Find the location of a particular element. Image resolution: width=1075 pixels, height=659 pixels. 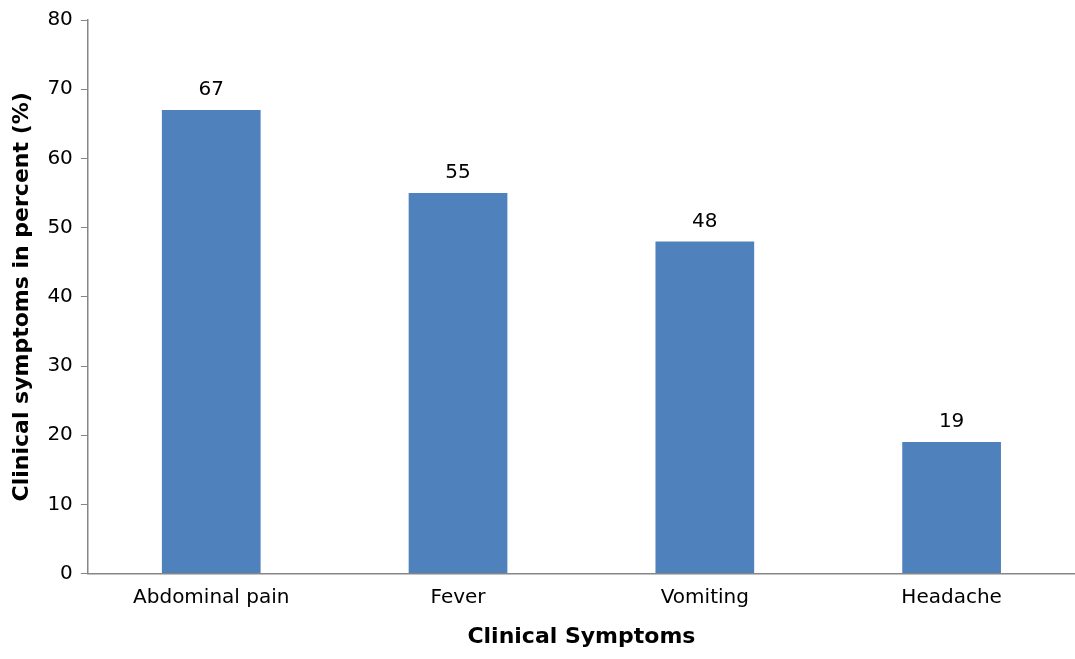

y-tick-label: 50 is located at coordinates (60, 225).